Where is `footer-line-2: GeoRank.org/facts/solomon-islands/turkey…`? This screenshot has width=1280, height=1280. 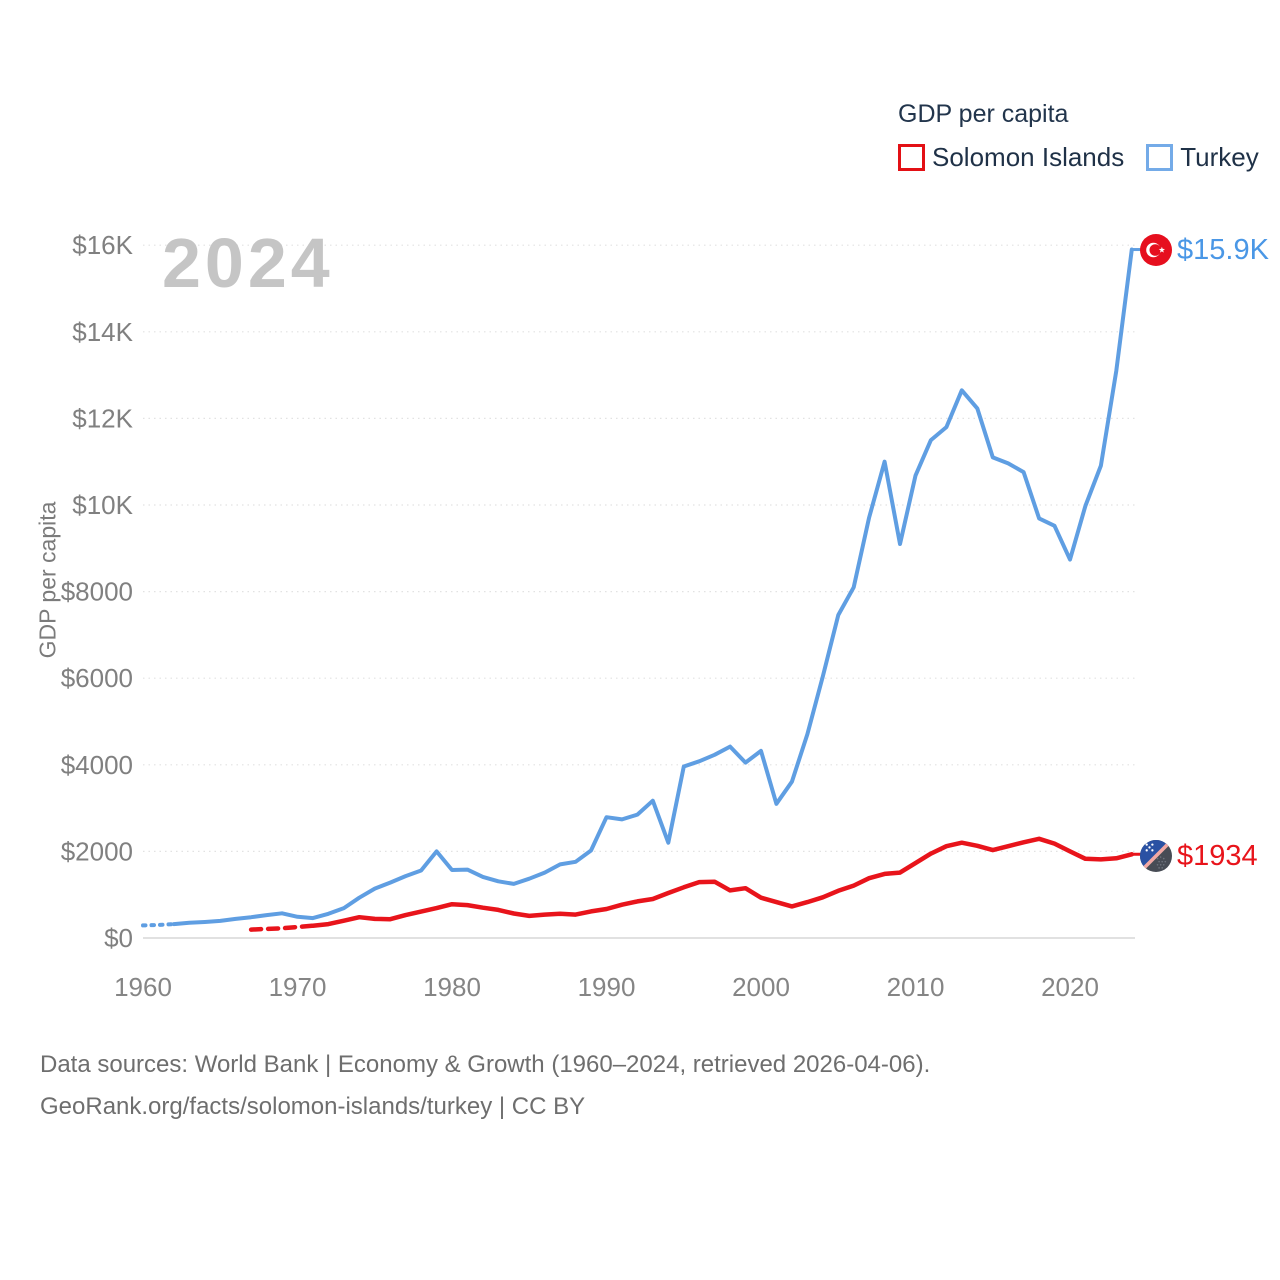 footer-line-2: GeoRank.org/facts/solomon-islands/turkey… is located at coordinates (313, 1106).